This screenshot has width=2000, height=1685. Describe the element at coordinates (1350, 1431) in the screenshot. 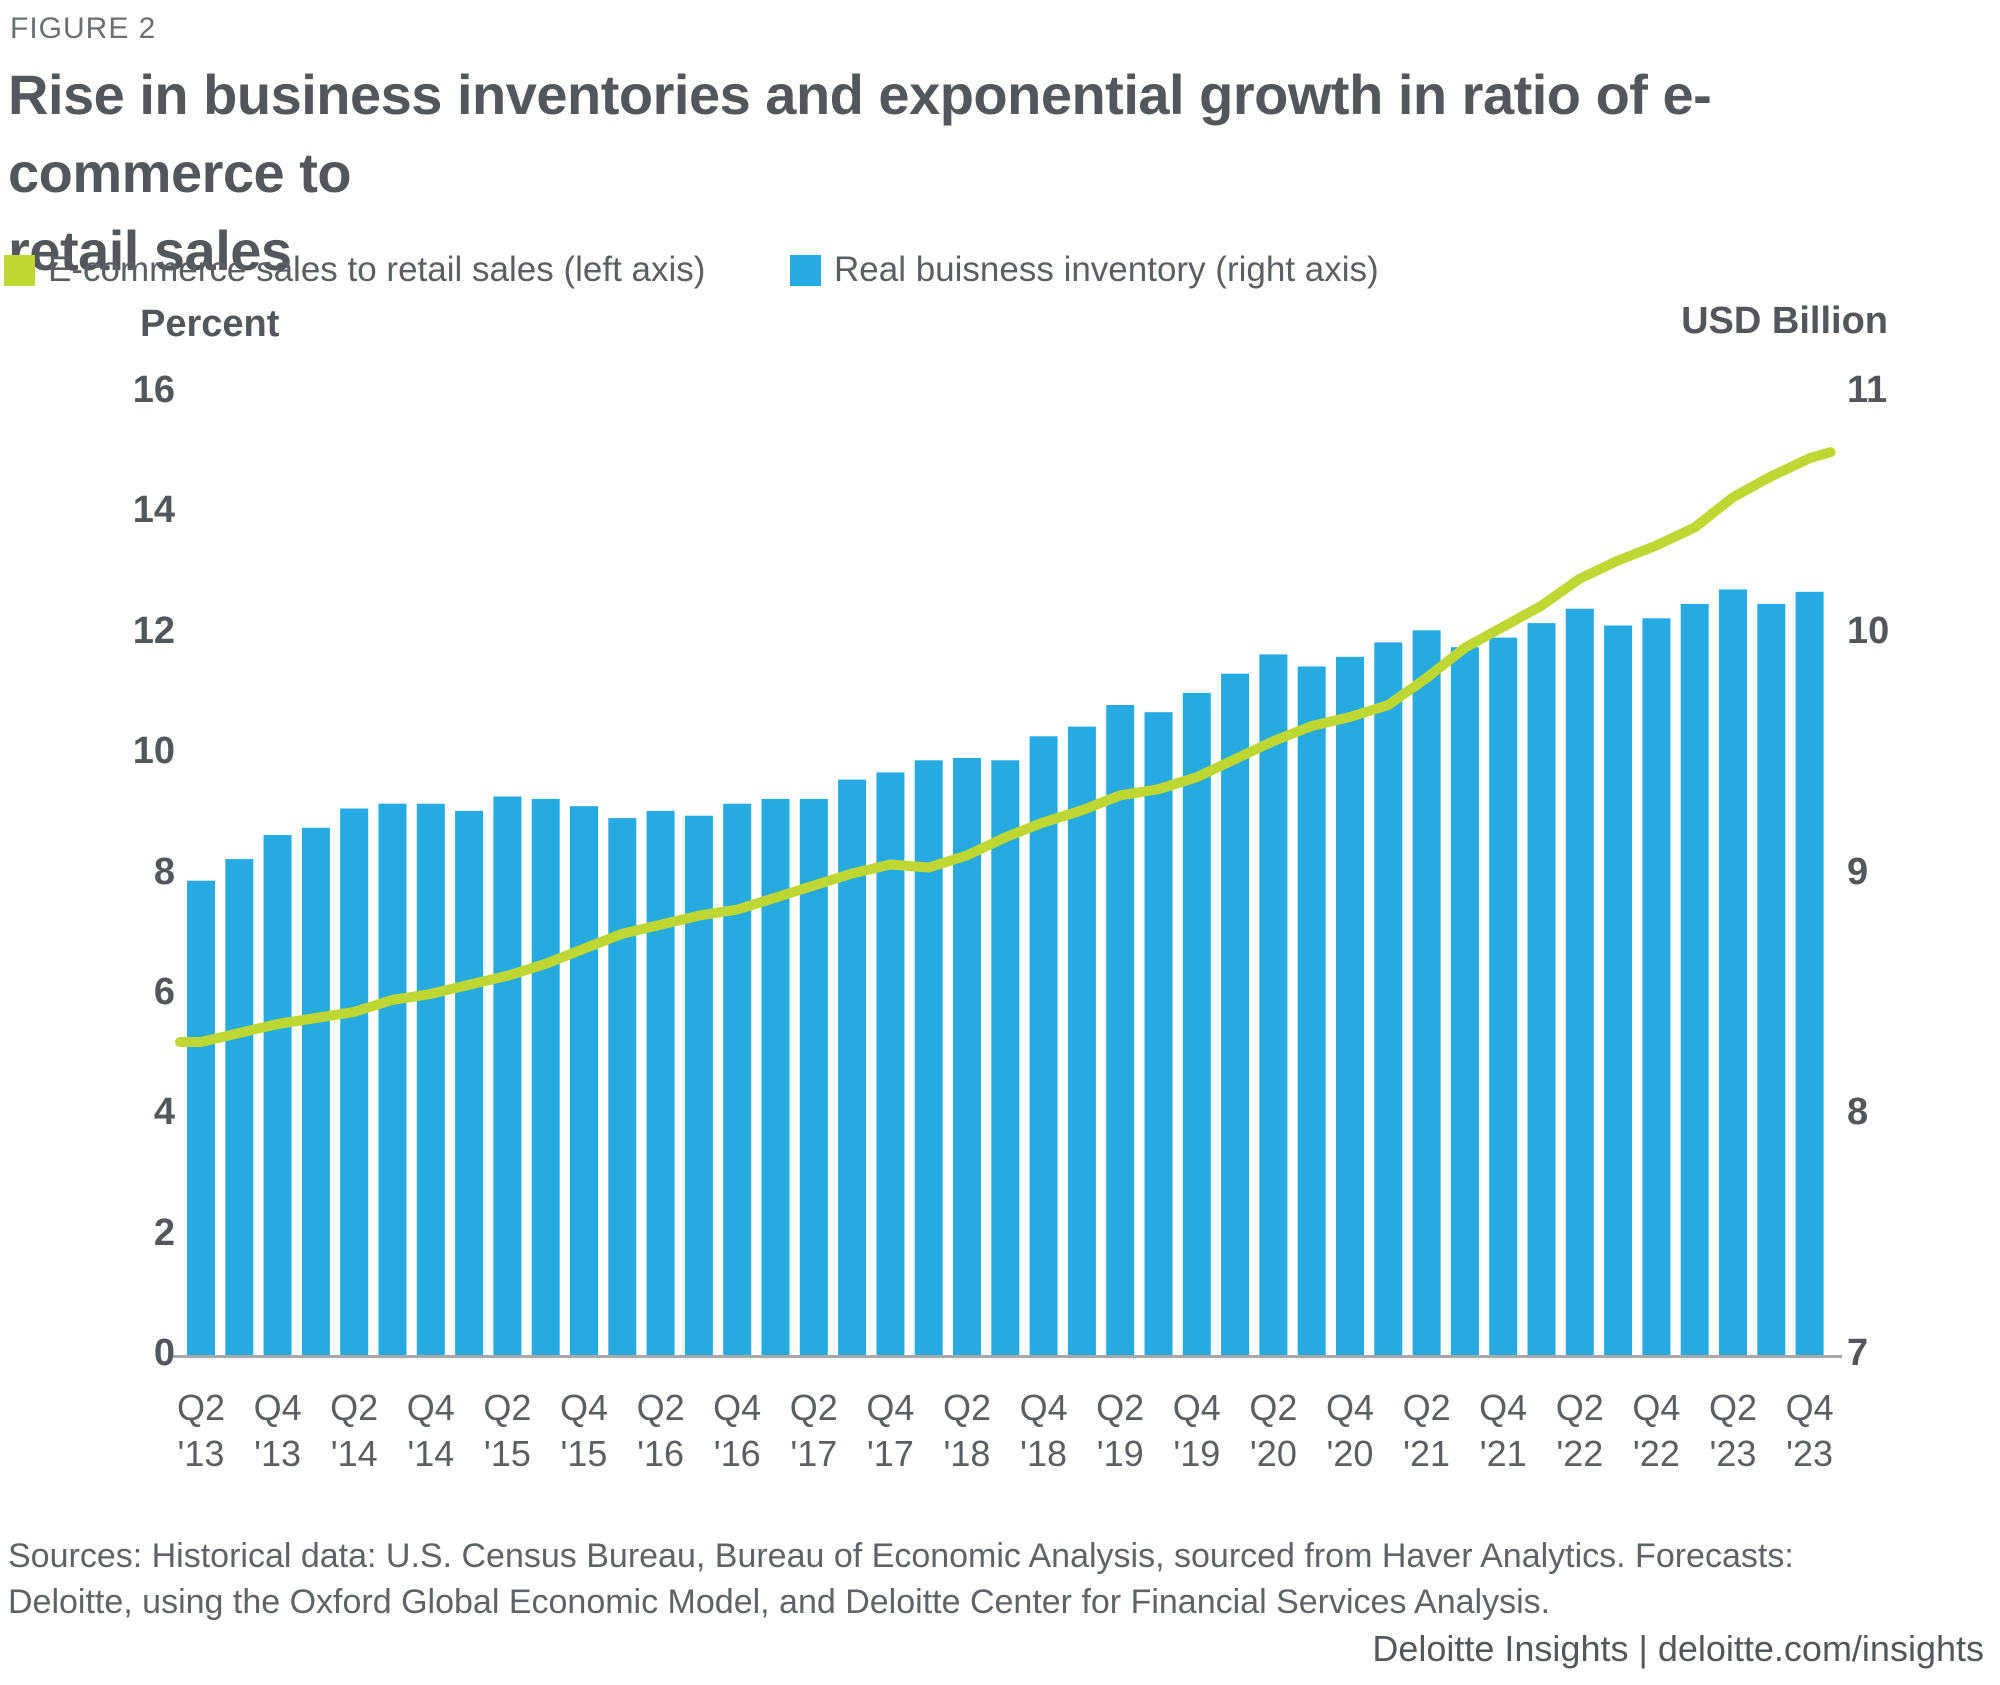

I see `x-axis-tick: Q4'20` at that location.